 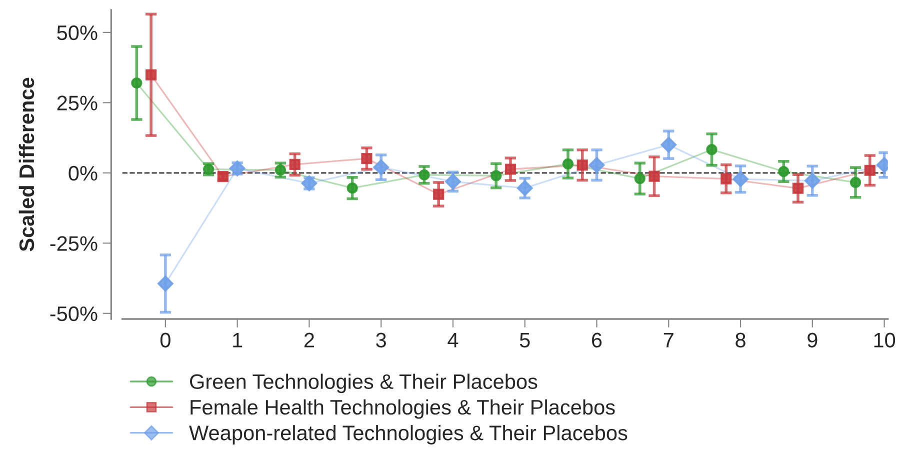 What do you see at coordinates (408, 434) in the screenshot?
I see `legend-label: Weapon-related Technologies & Their Placebos` at bounding box center [408, 434].